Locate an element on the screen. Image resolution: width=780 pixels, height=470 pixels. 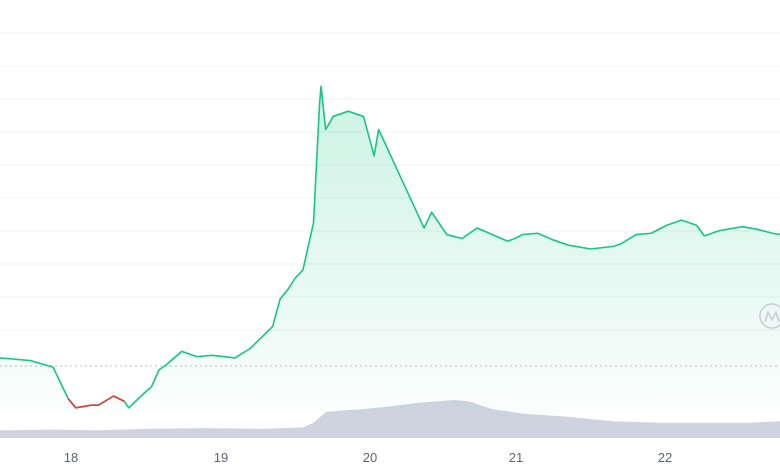
volume-layer is located at coordinates (390, 419).